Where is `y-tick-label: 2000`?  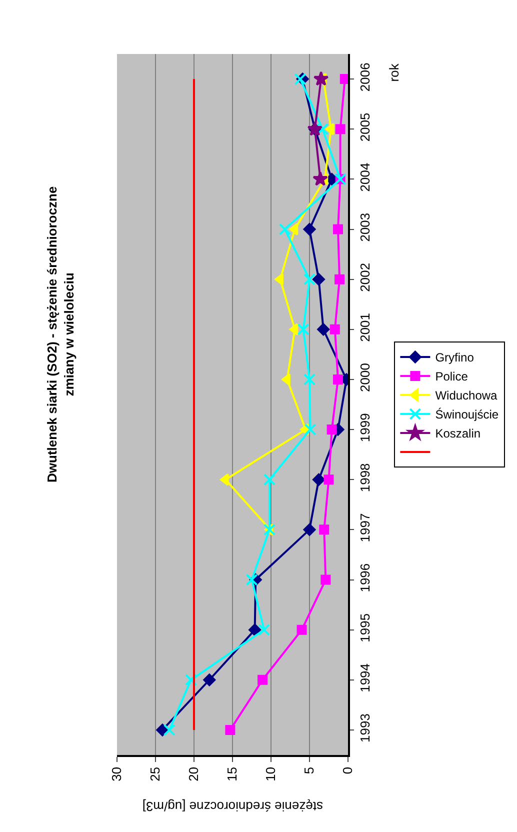 y-tick-label: 2000 is located at coordinates (364, 377).